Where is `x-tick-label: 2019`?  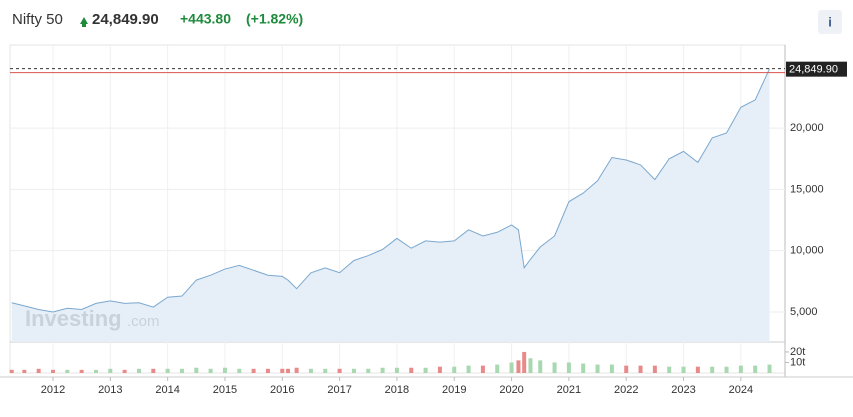 x-tick-label: 2019 is located at coordinates (454, 390).